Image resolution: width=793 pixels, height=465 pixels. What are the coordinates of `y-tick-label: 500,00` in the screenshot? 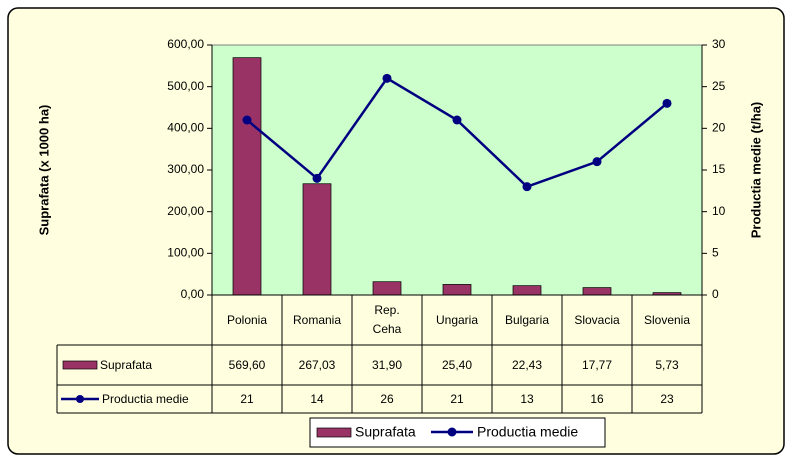 It's located at (185, 86).